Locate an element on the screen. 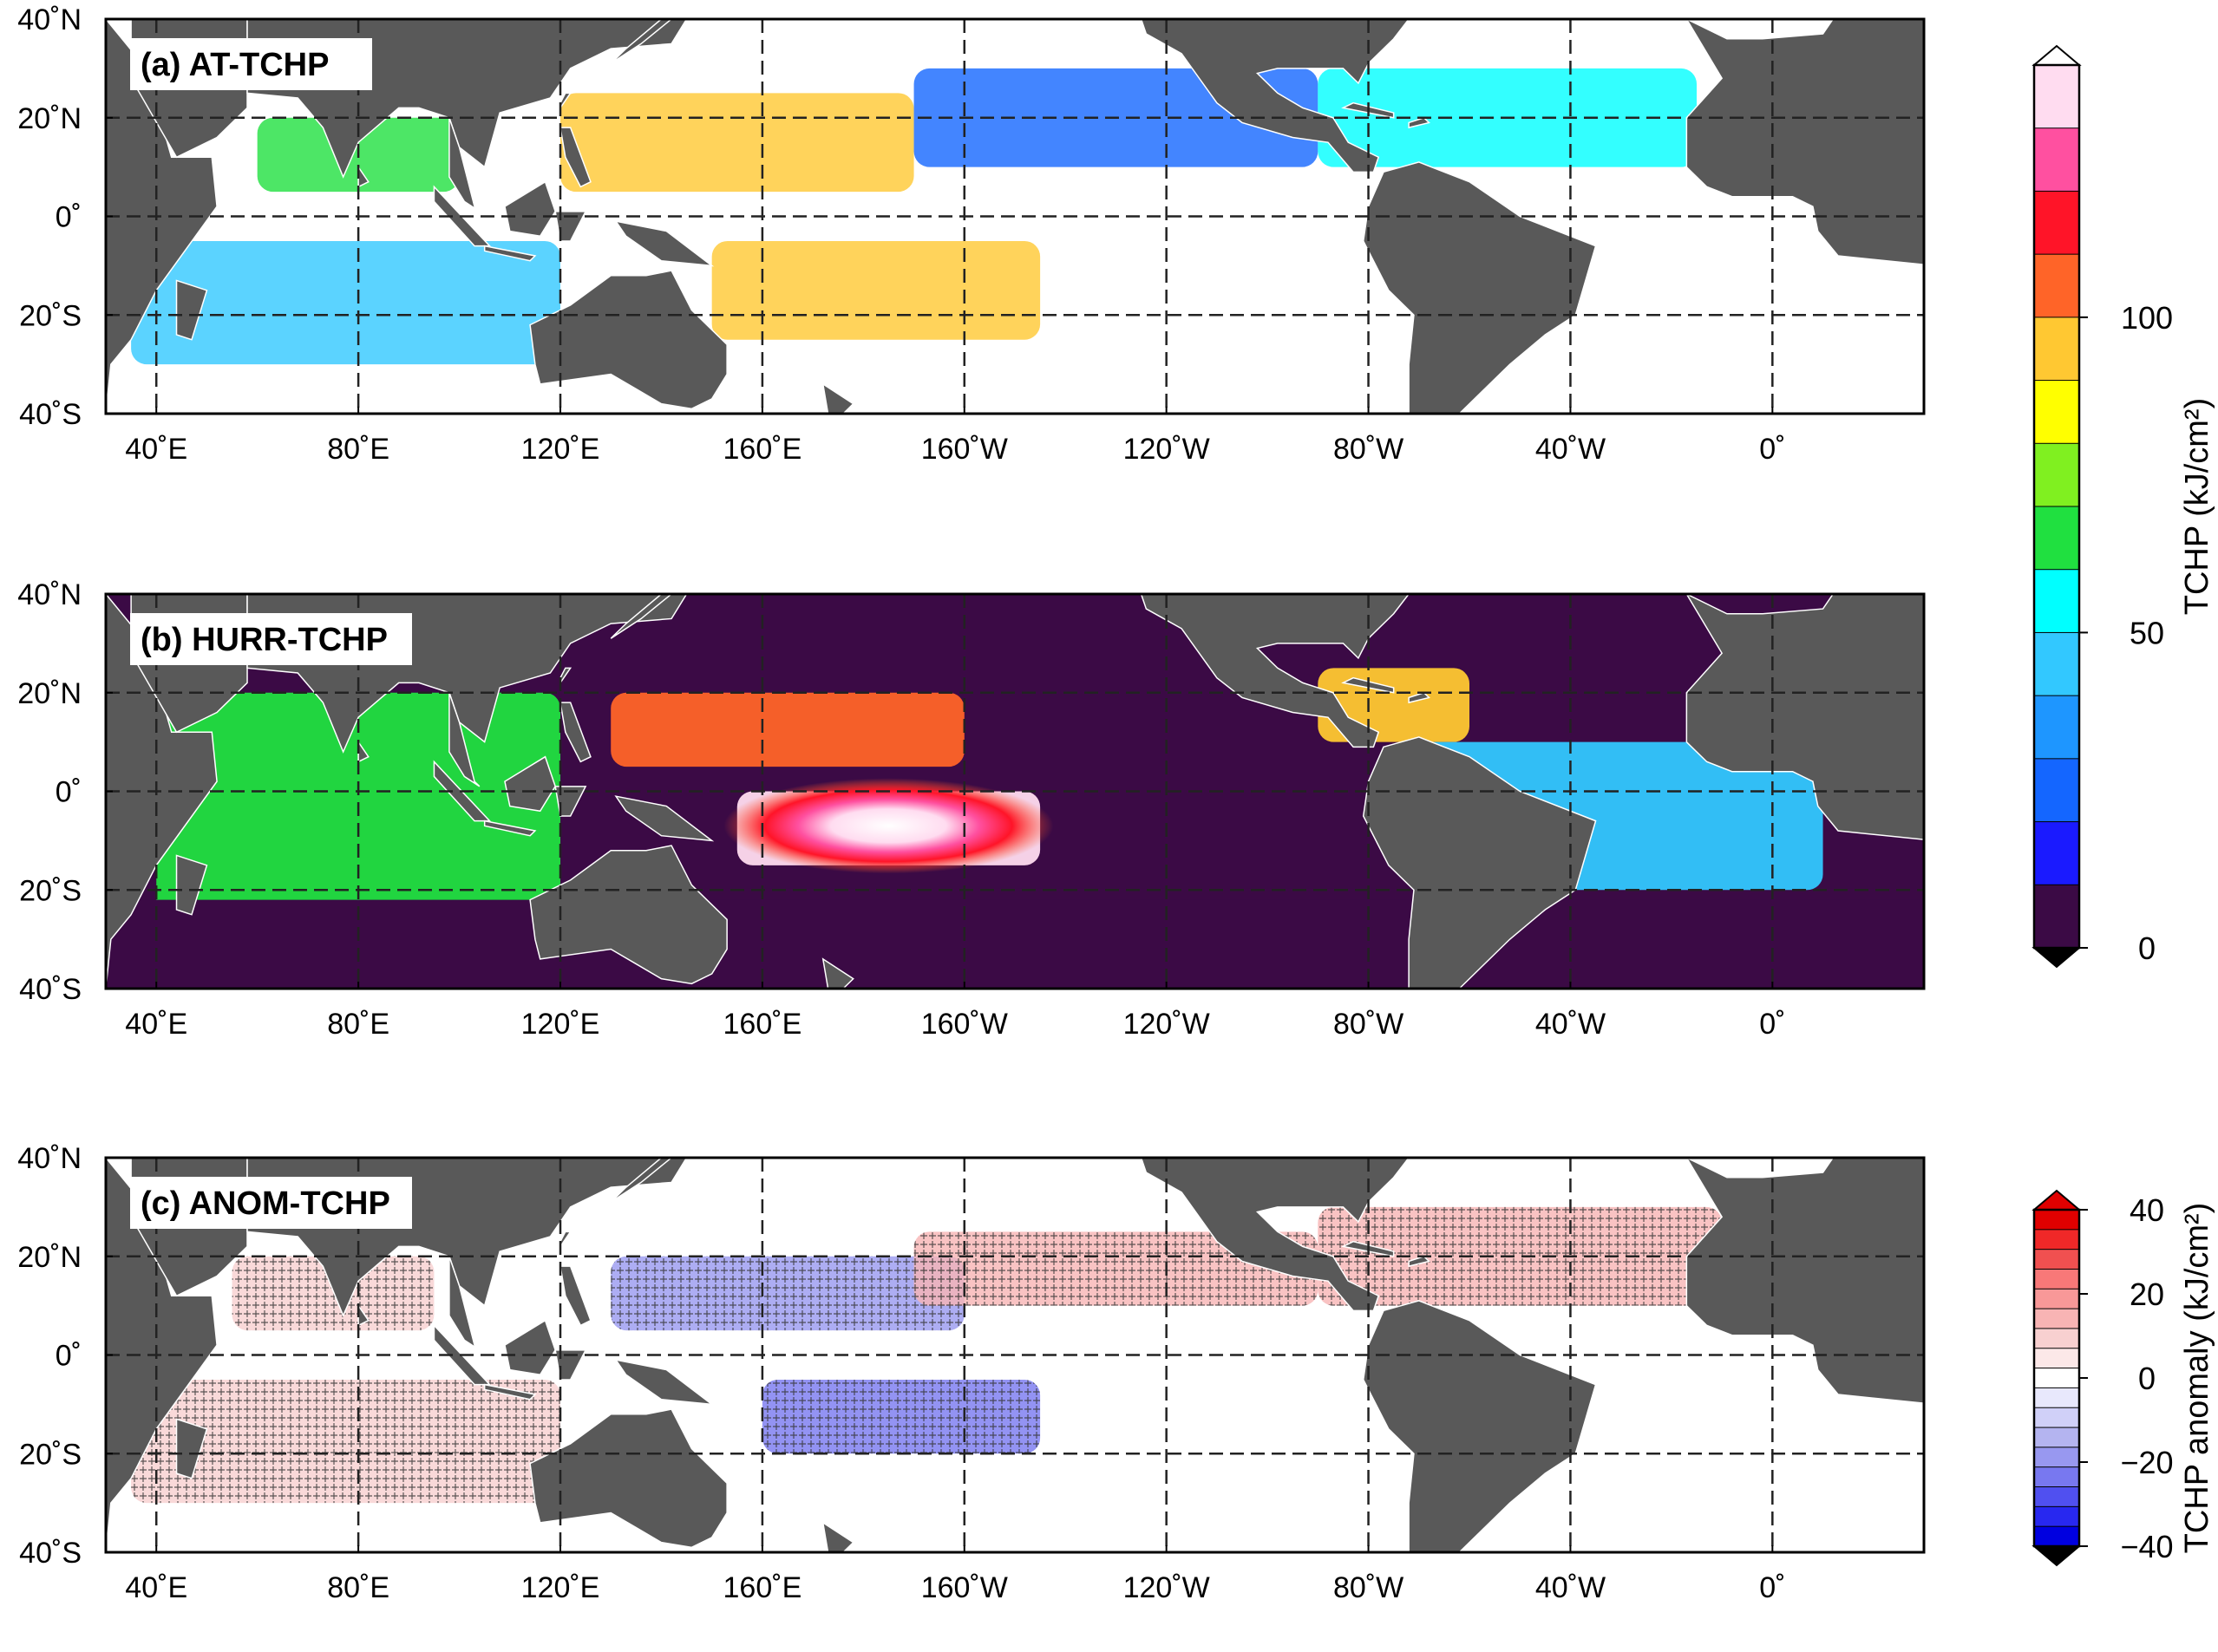  panel-2-ytick-4: 40˚S is located at coordinates (50, 1554).